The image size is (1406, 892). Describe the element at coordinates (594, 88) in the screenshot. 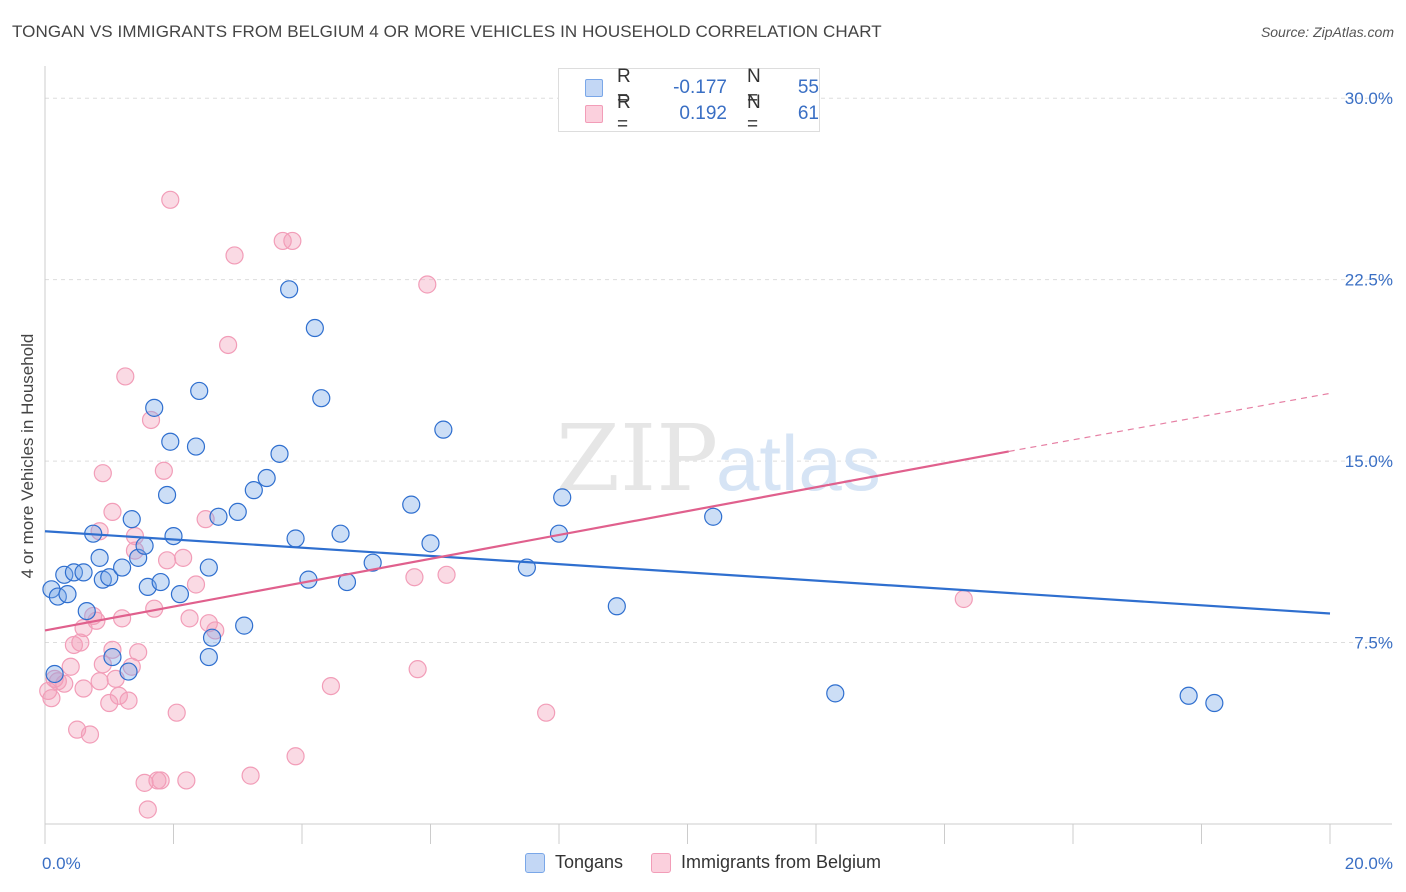

I see `tongans-swatch` at that location.